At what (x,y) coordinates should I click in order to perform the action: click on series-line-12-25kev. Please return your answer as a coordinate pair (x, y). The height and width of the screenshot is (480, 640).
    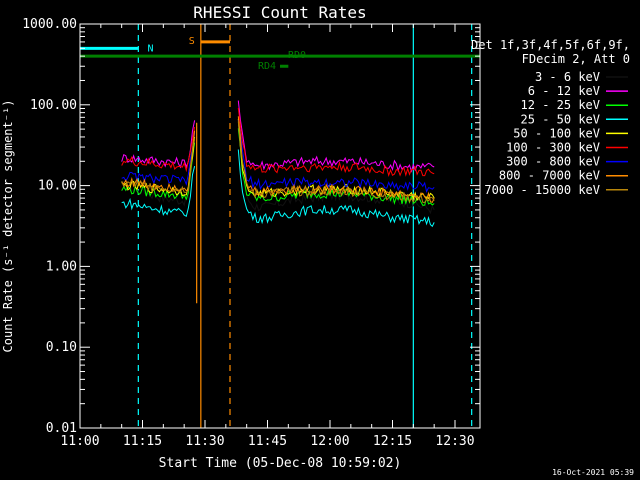
    Looking at the image, I should click on (278, 167).